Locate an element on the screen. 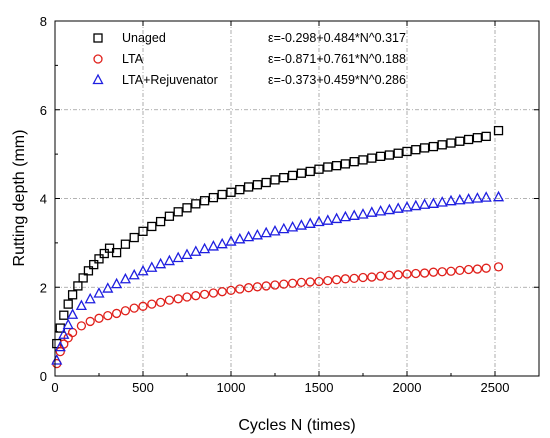 The width and height of the screenshot is (550, 438). x-tick-label: 2000 is located at coordinates (407, 387).